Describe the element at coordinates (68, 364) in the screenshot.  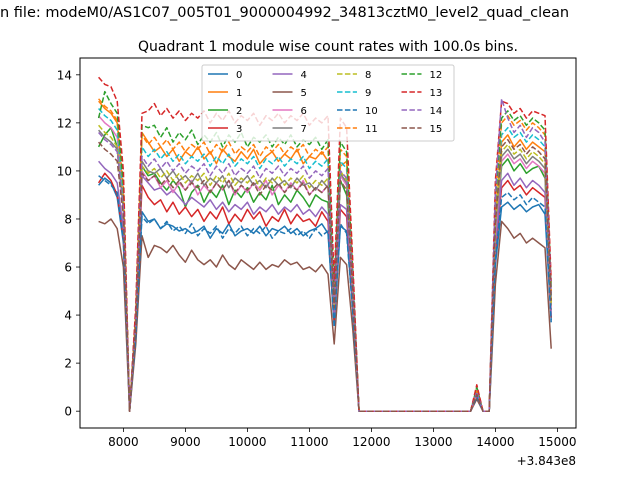
I see `y-tick-label: 2` at that location.